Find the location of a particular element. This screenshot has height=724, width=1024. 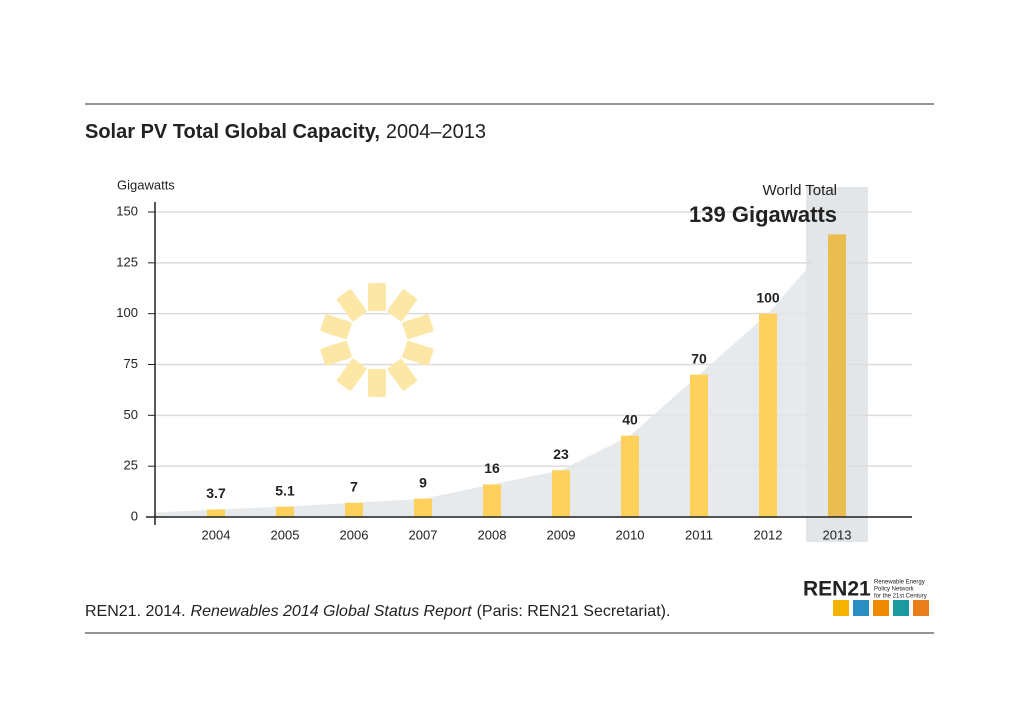

y-tick-label: 100 is located at coordinates (127, 312).